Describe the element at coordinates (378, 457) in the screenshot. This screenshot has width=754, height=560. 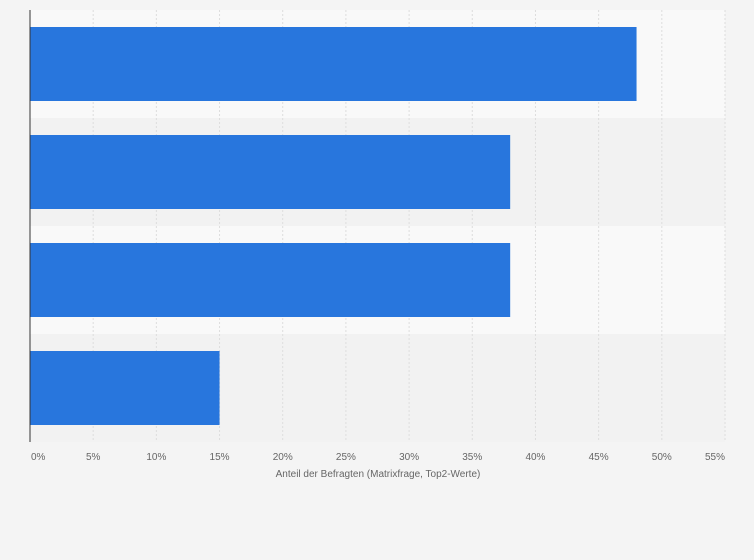
I see `x-tick-labels: 0% 5% 10% 15% 20% 25% 30% 35% 40% 45% 50% 55%` at that location.